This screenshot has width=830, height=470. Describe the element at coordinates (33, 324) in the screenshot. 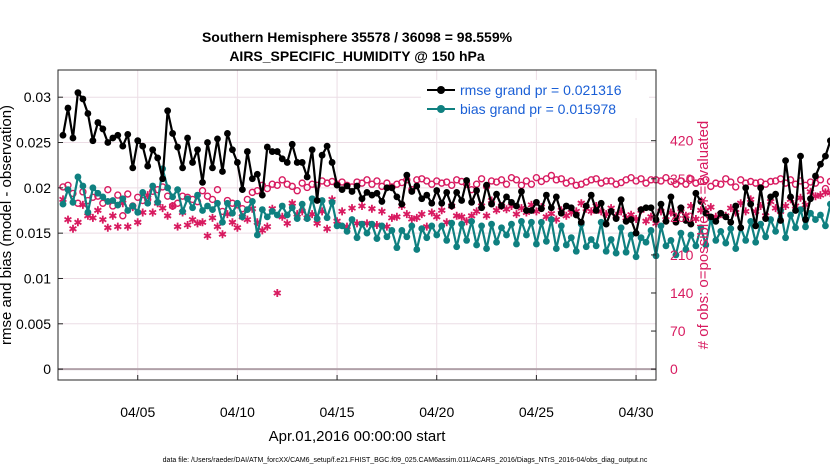

I see `y-tick-label: 0.005` at that location.